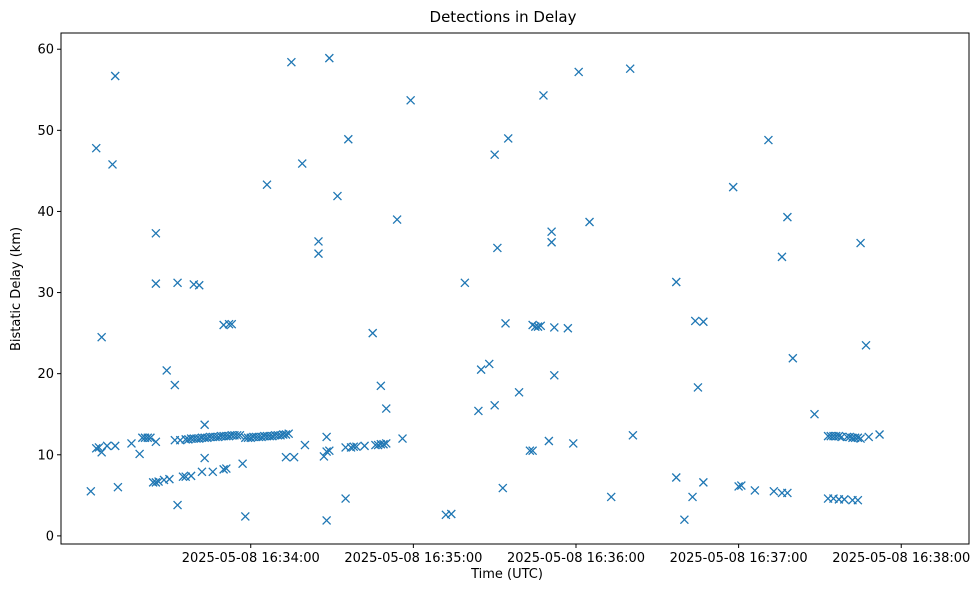 This screenshot has height=590, width=980. Describe the element at coordinates (45, 374) in the screenshot. I see `y-tick-label: 20` at that location.